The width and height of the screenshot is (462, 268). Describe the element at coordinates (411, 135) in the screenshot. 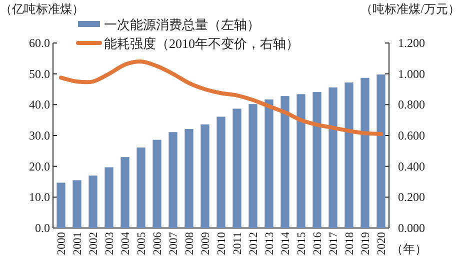

I see `y2-tick-label: 0.600` at that location.